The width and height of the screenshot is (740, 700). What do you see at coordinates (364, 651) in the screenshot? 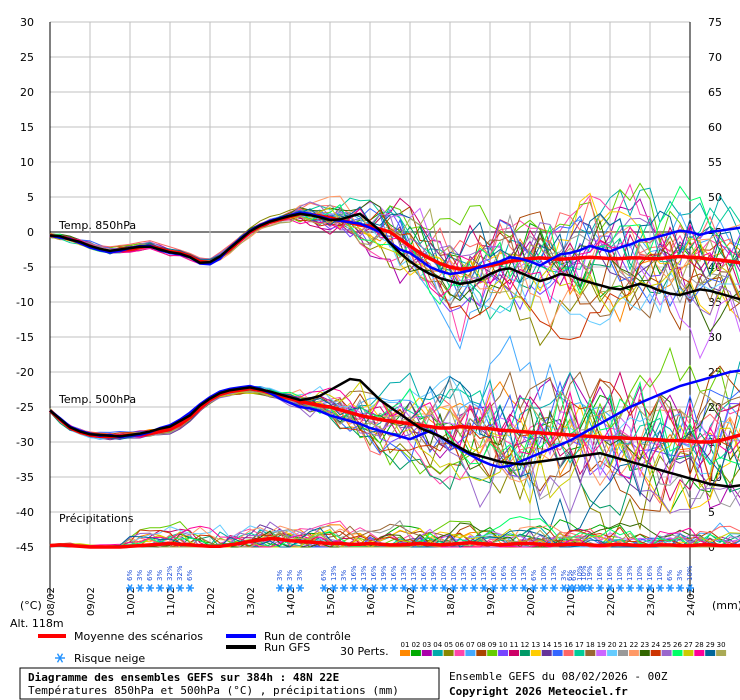
I see `legend-perts-label: 30 Perts.` at bounding box center [364, 651].